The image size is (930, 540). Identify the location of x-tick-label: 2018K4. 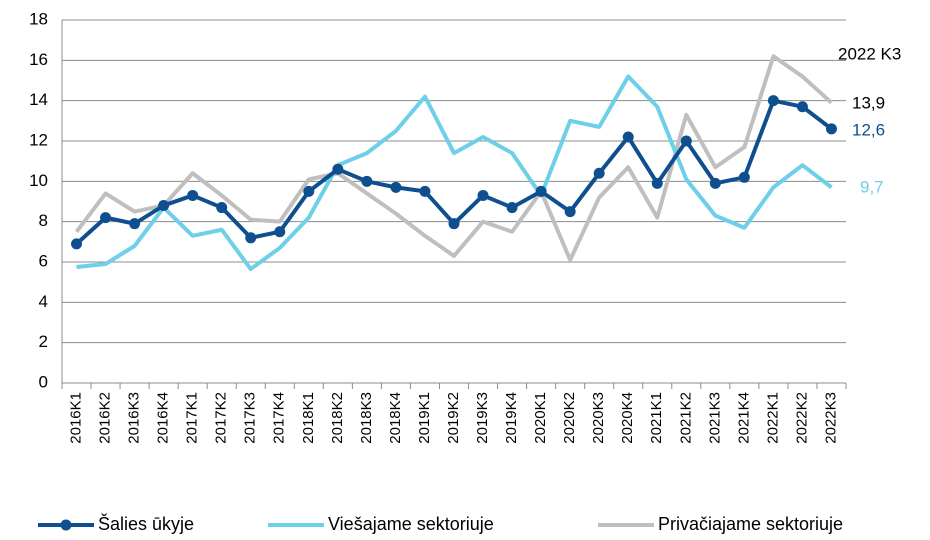
(395, 418).